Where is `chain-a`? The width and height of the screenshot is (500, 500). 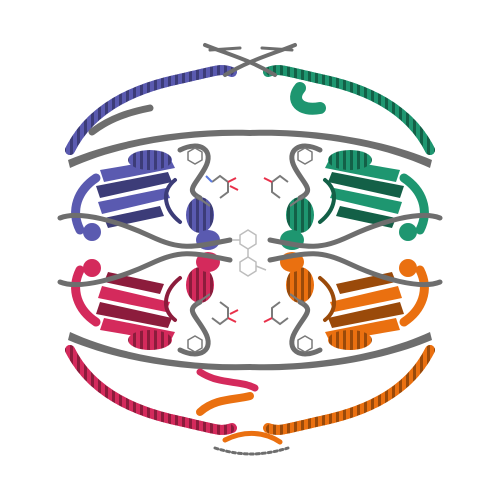
chain-a is located at coordinates (153, 157).